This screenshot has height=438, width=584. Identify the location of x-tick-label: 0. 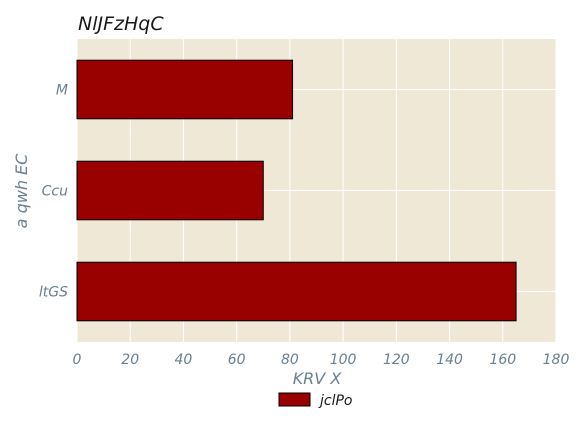
(77, 360).